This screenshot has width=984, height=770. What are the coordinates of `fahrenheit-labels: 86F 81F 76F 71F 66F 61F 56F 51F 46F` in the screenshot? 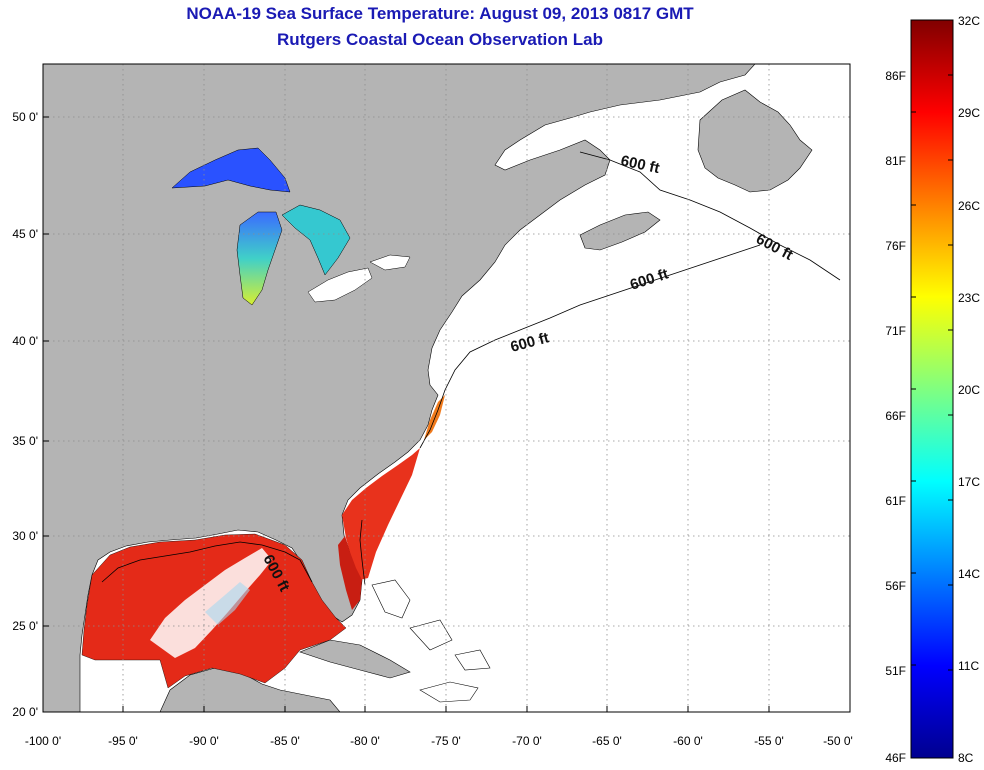 It's located at (895, 417).